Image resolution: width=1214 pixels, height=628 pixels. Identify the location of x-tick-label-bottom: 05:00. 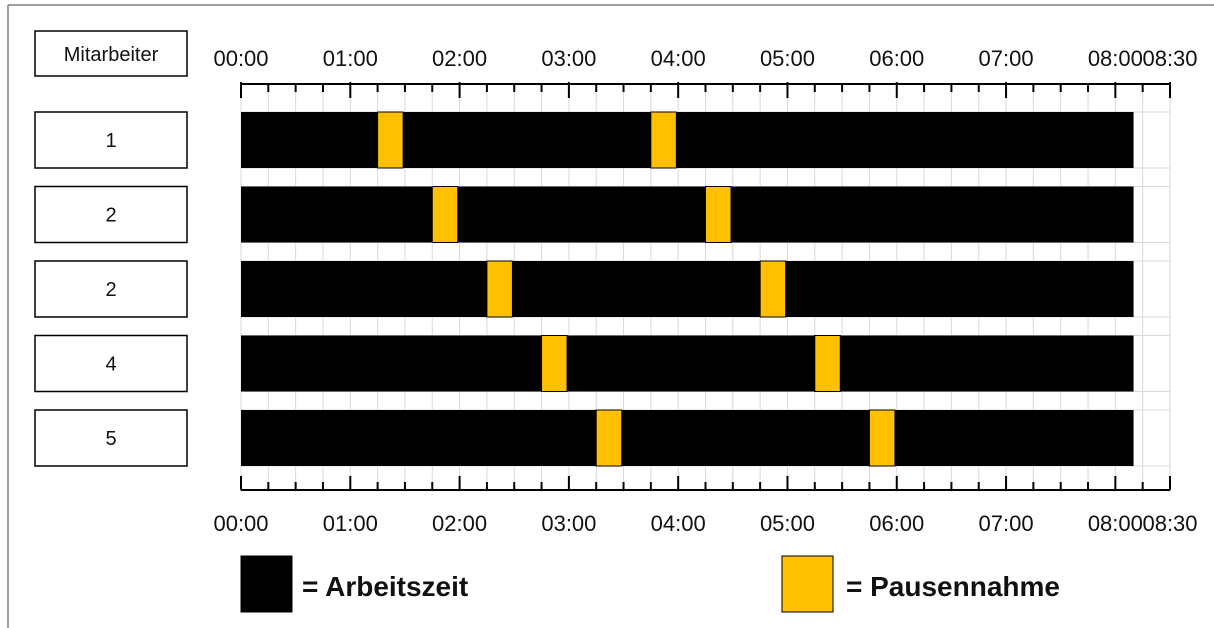
(787, 523).